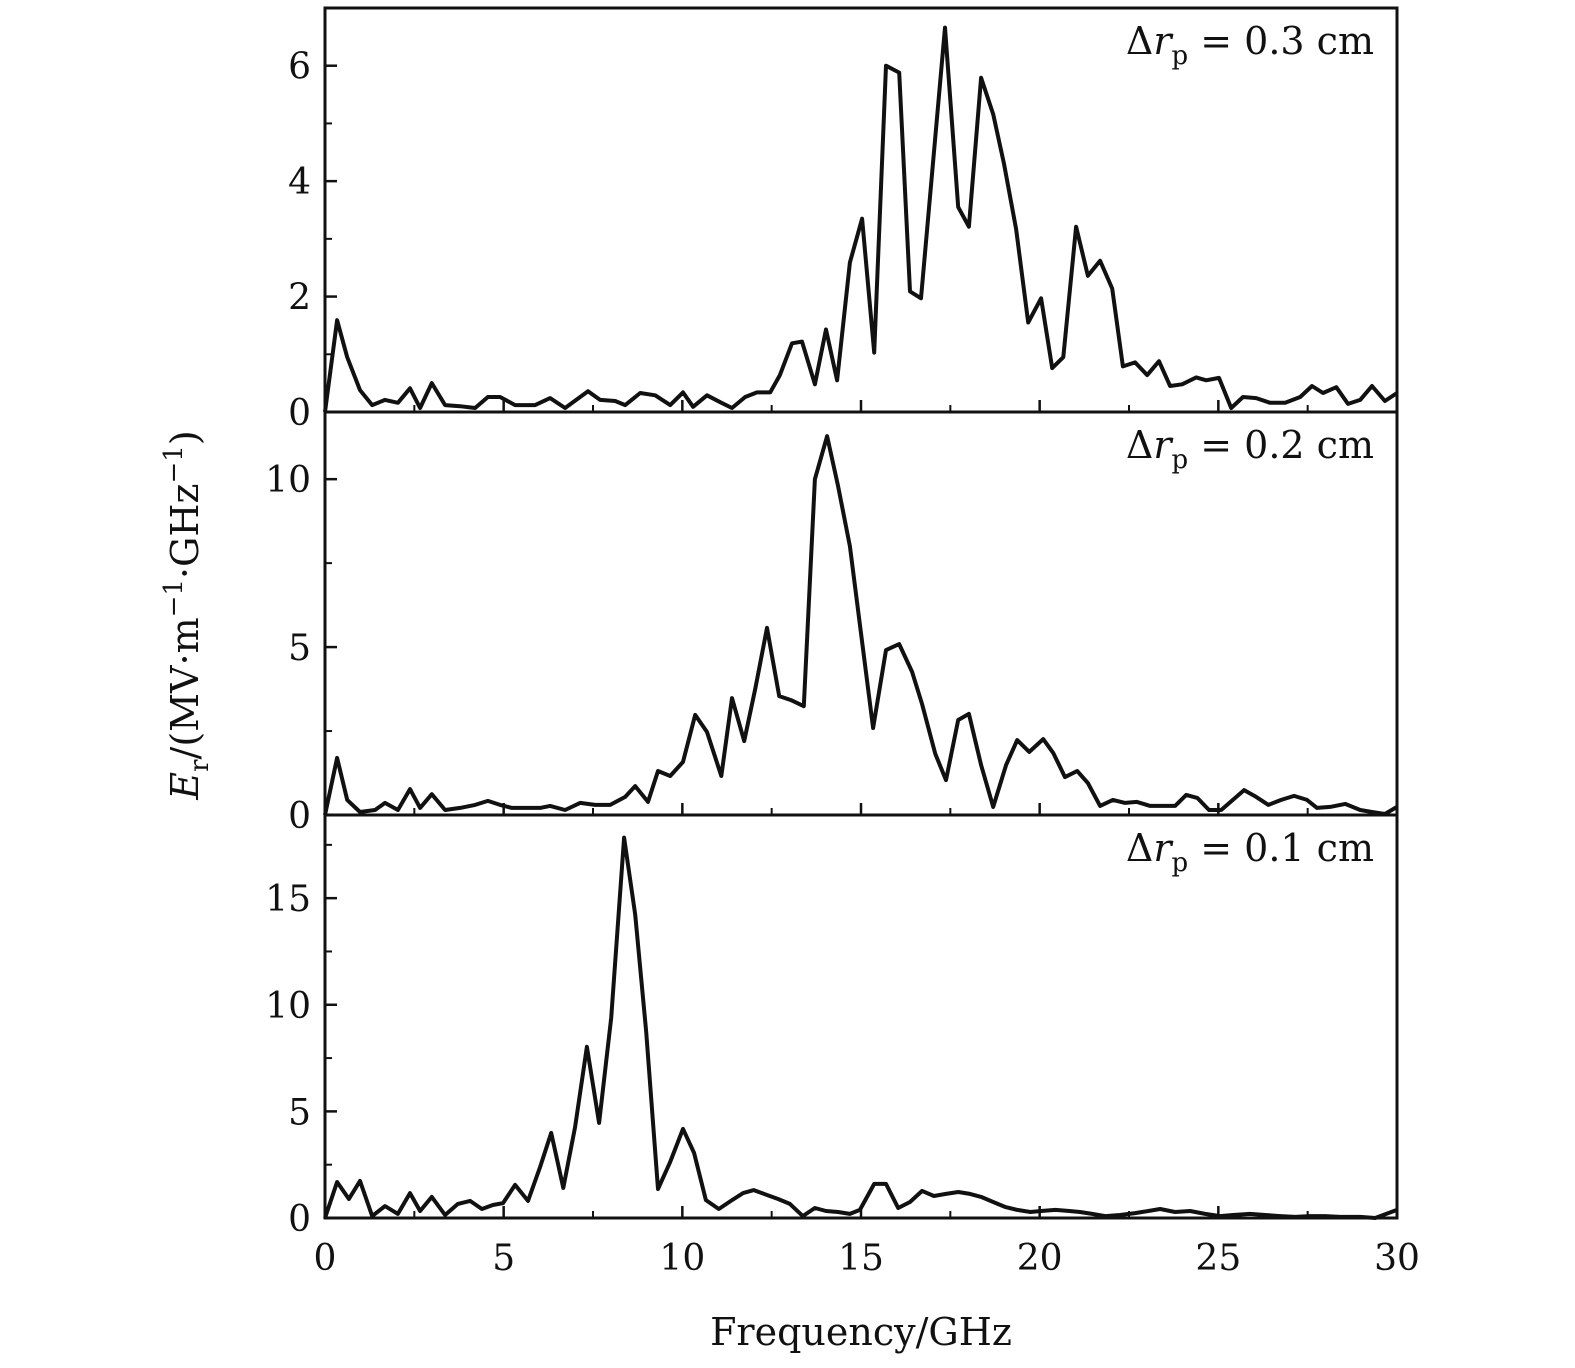 This screenshot has height=1368, width=1575. What do you see at coordinates (185, 531) in the screenshot?
I see `y-axis-title-unit-b: ·GHz` at bounding box center [185, 531].